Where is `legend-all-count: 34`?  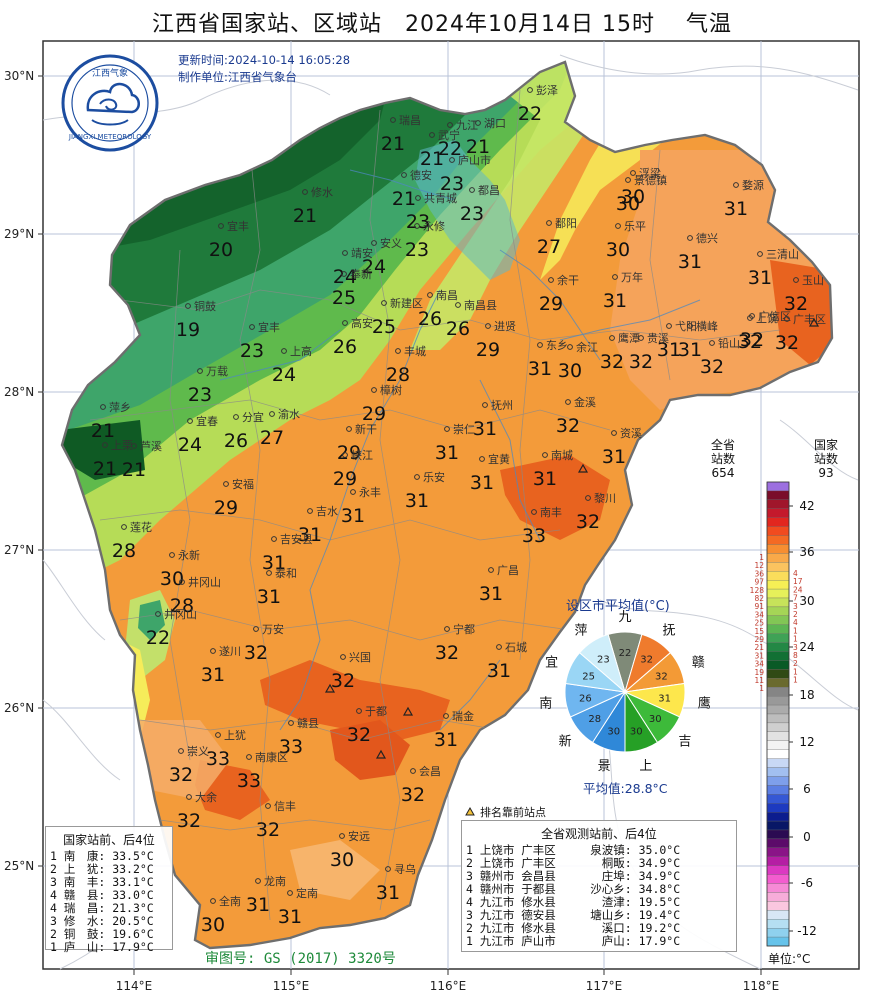 legend-all-count: 34 is located at coordinates (759, 614).